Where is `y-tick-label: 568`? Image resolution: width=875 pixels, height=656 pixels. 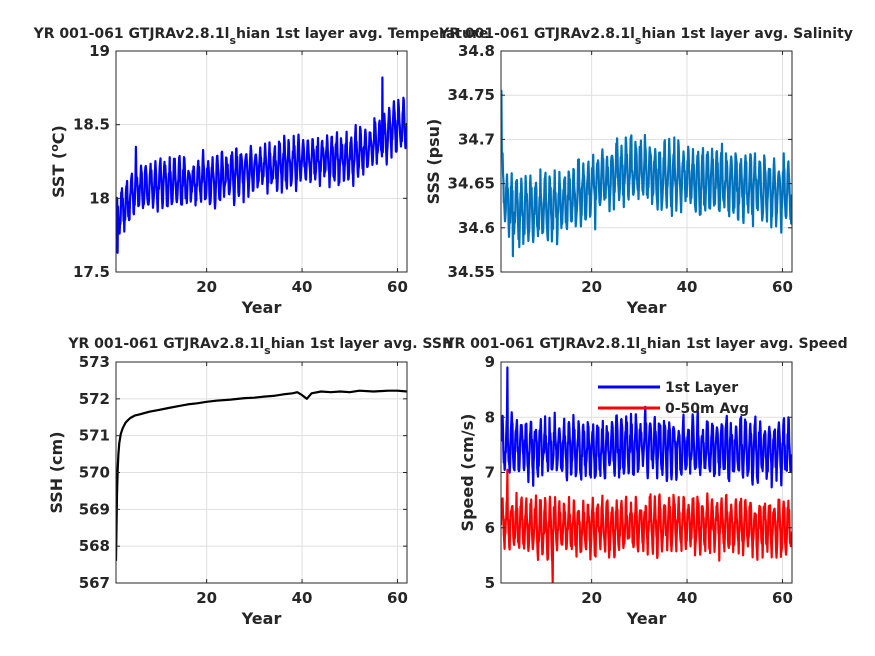
y-tick-label: 568 is located at coordinates (94, 546).